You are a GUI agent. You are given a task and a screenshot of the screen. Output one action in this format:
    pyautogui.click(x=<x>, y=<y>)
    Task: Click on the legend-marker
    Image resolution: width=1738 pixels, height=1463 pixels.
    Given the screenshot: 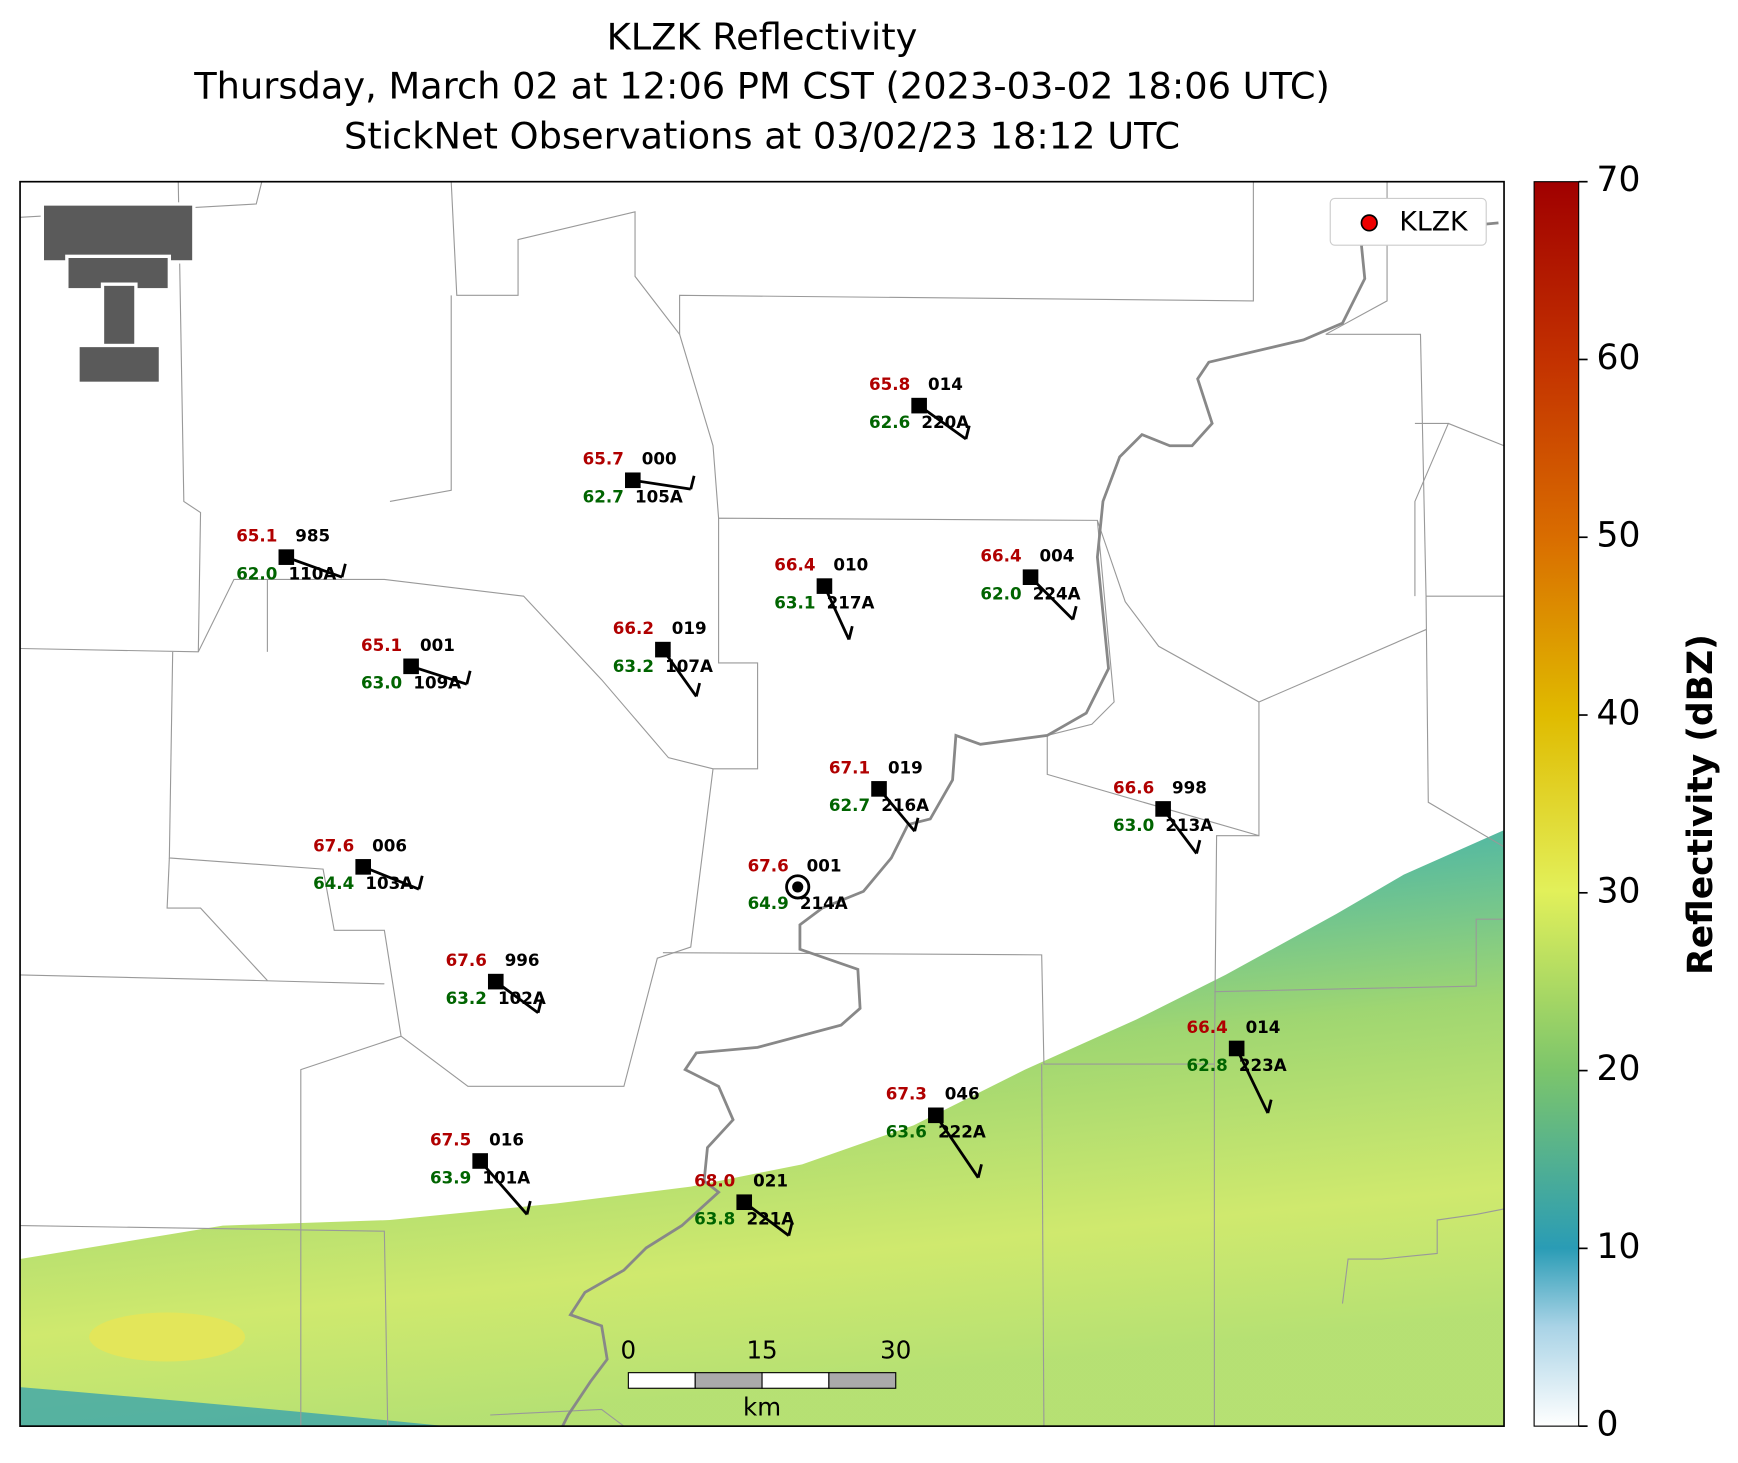 What is the action you would take?
    pyautogui.click(x=1369, y=223)
    